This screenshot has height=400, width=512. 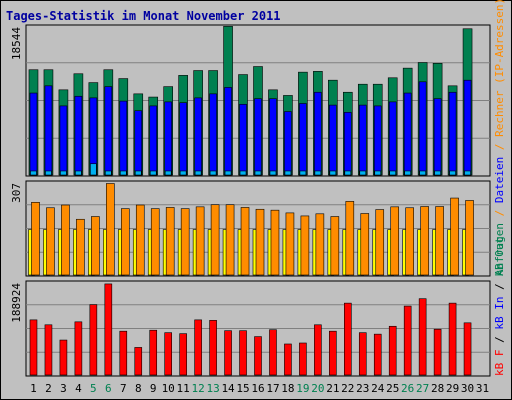 I want to click on y-max-label-middle: 307, so click(x=16, y=193).